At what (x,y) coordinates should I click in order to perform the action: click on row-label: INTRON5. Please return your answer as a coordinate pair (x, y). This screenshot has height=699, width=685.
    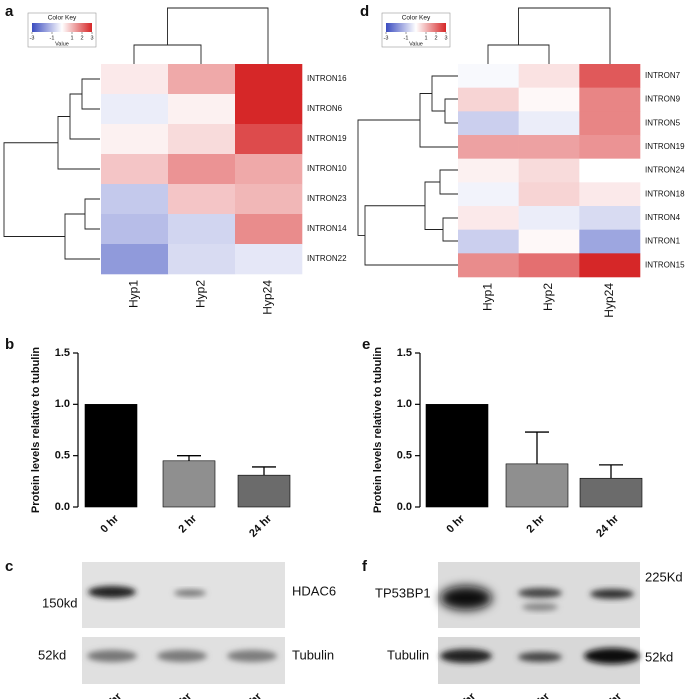
    Looking at the image, I should click on (663, 122).